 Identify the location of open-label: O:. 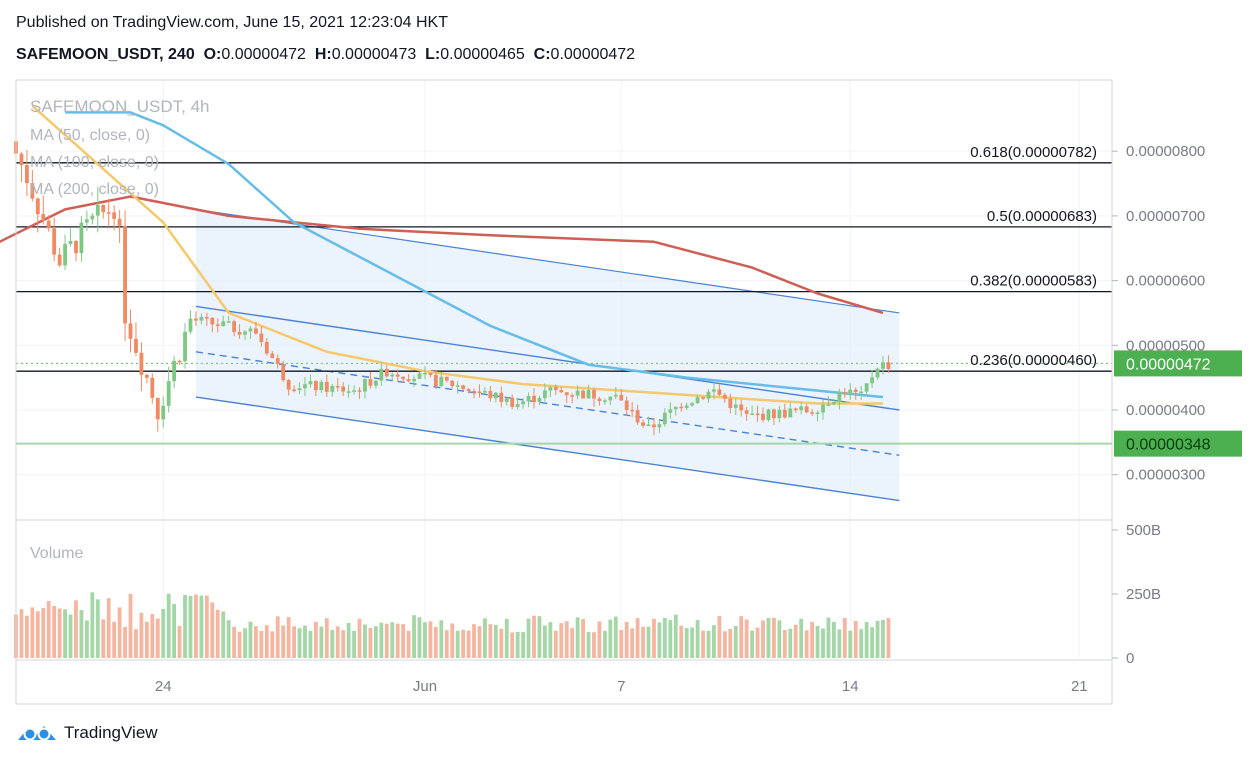
(212, 54).